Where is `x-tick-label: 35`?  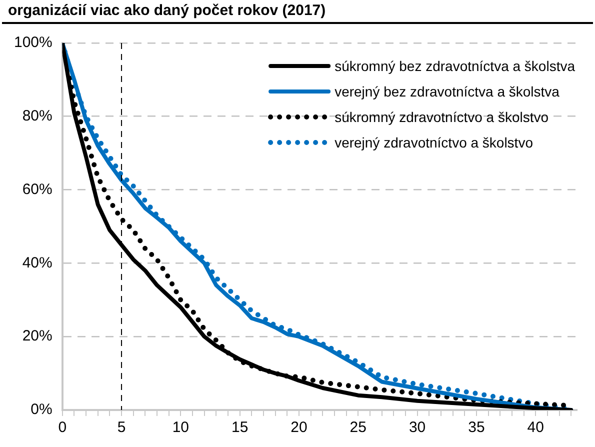 x-tick-label: 35 is located at coordinates (476, 427).